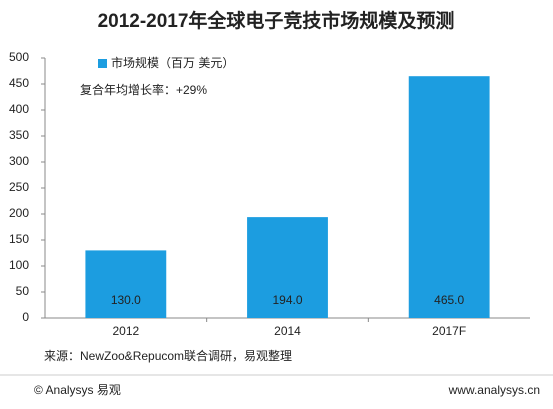 Image resolution: width=553 pixels, height=409 pixels. What do you see at coordinates (168, 355) in the screenshot?
I see `source-note: 来源：NewZoo&Repucom联合调研，易观整理` at bounding box center [168, 355].